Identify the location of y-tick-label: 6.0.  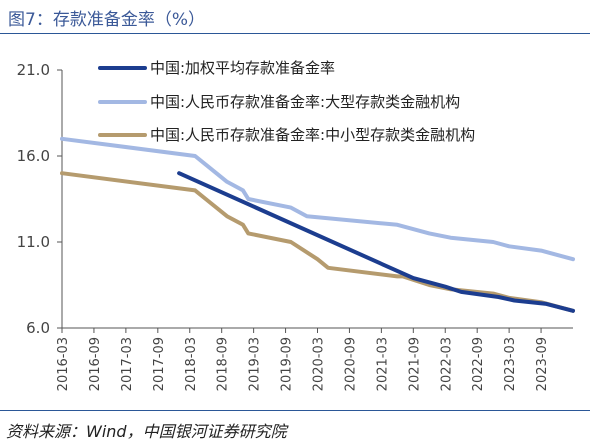
(38, 328).